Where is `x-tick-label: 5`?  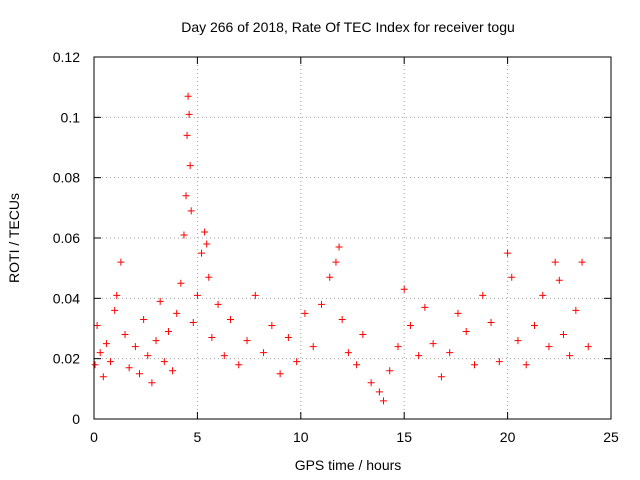
x-tick-label: 5 is located at coordinates (198, 437).